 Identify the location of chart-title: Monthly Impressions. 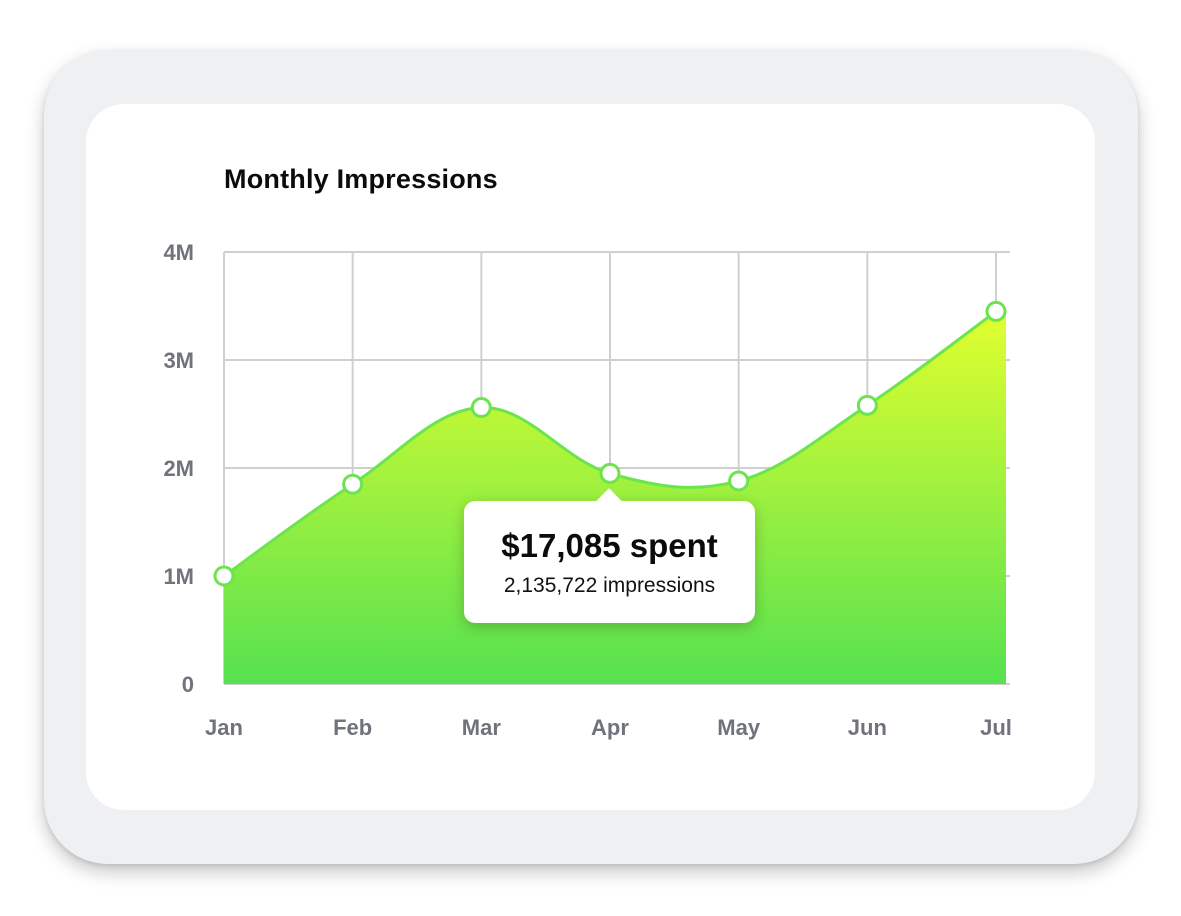
(361, 179).